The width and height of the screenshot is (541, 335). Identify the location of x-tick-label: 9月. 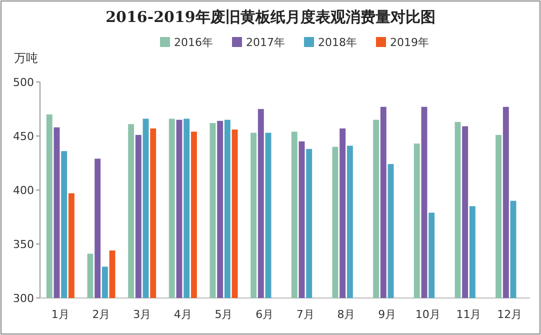
(387, 314).